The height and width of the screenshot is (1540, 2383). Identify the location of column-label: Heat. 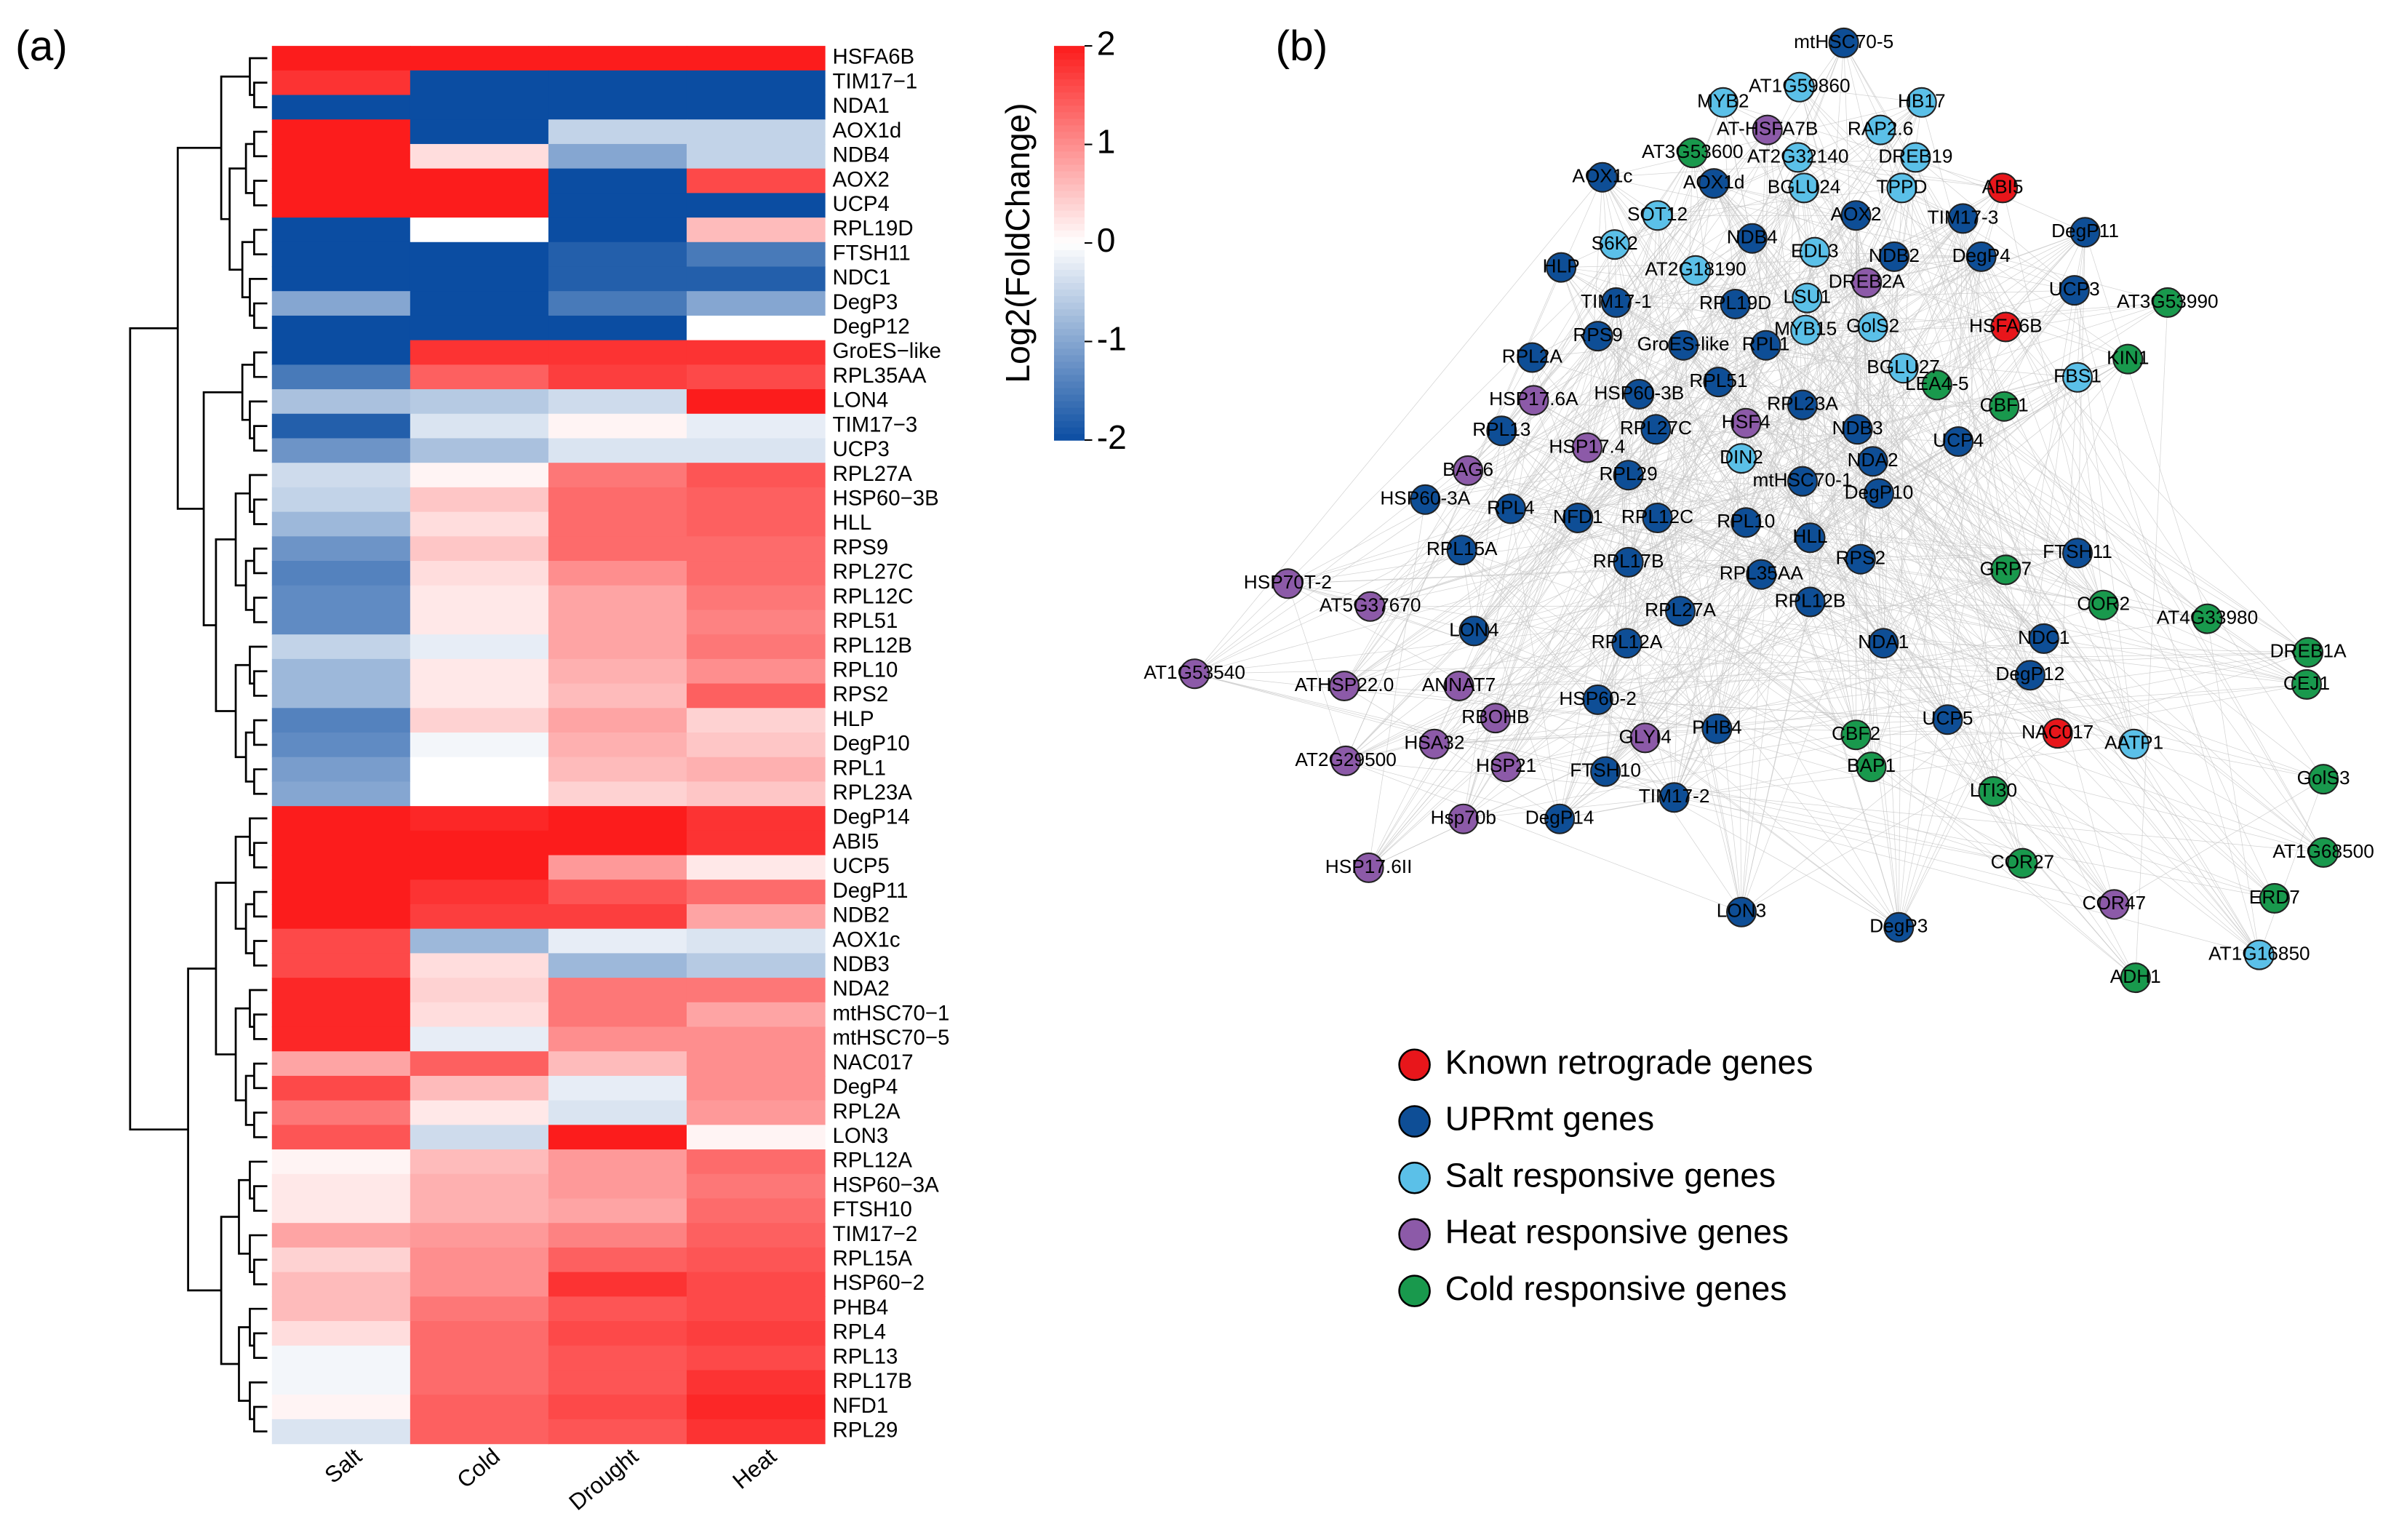
(754, 1468).